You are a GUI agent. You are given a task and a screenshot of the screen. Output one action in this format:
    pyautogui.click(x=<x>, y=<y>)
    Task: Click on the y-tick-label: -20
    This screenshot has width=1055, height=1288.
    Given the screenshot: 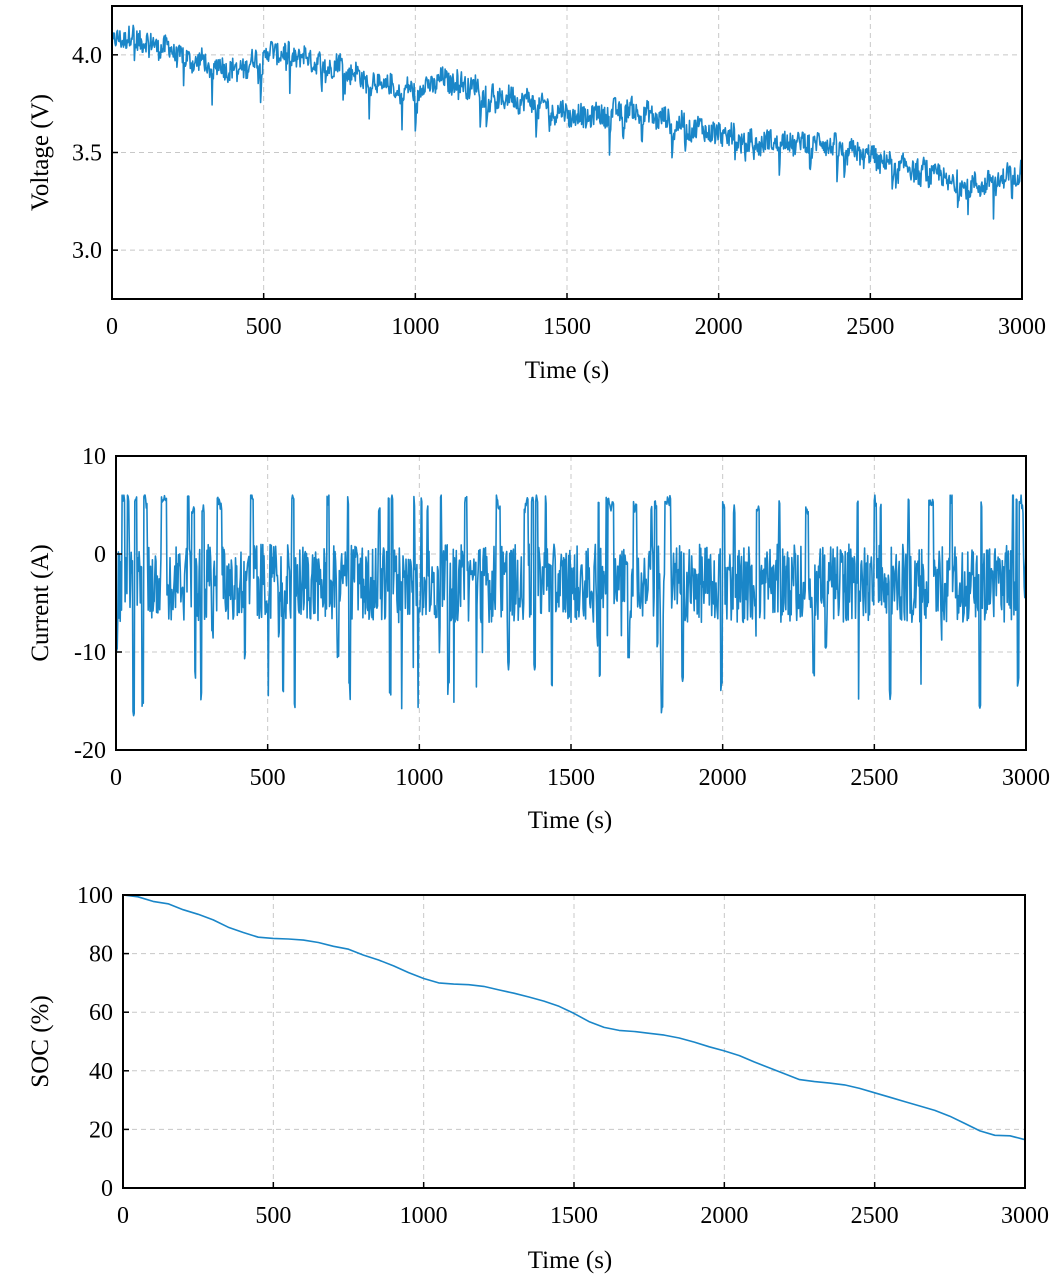 What is the action you would take?
    pyautogui.click(x=90, y=751)
    